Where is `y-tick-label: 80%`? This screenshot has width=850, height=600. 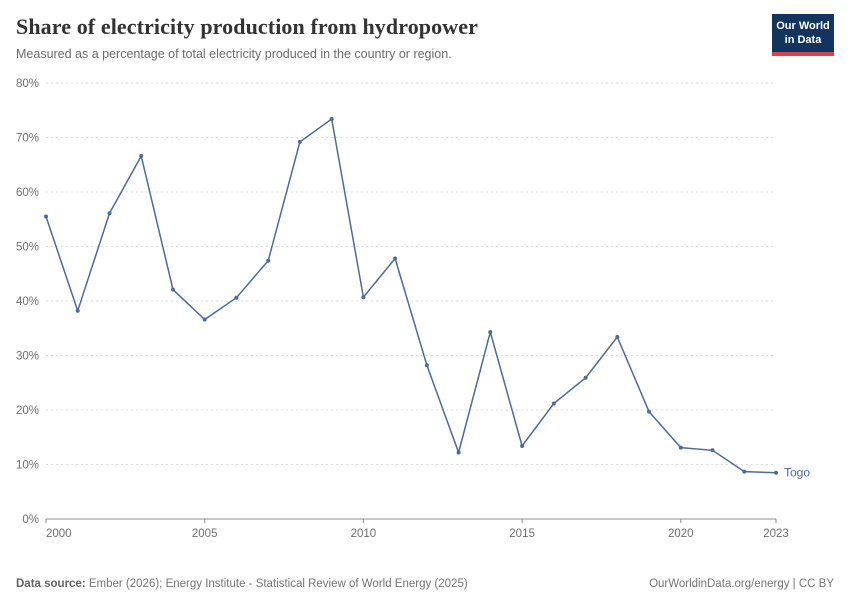
y-tick-label: 80% is located at coordinates (27, 84).